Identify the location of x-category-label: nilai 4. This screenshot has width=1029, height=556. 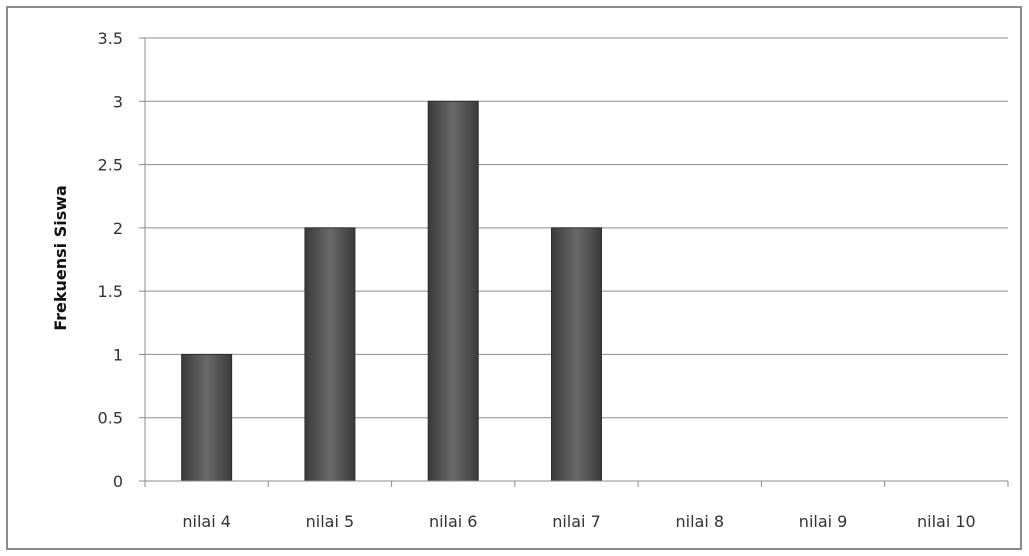
(206, 521).